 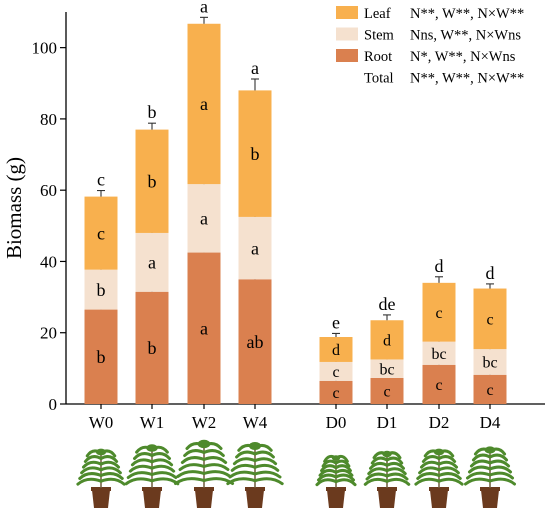 I want to click on legend-stats-total: N**, W**, N×W**, so click(x=467, y=79).